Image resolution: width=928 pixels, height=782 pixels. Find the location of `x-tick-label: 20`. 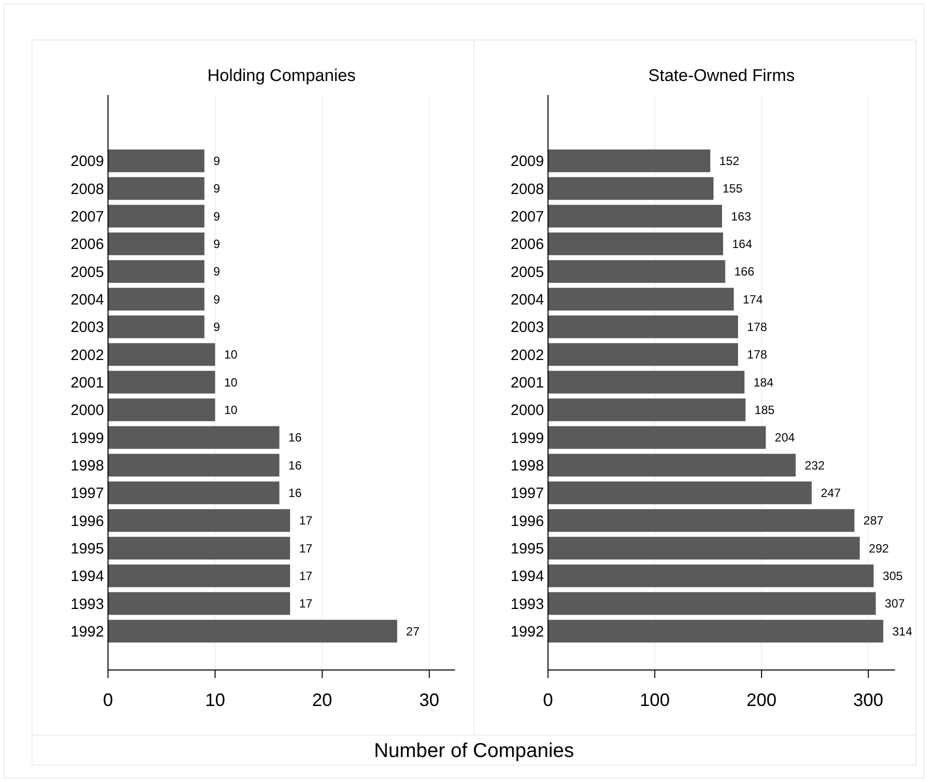

x-tick-label: 20 is located at coordinates (322, 700).